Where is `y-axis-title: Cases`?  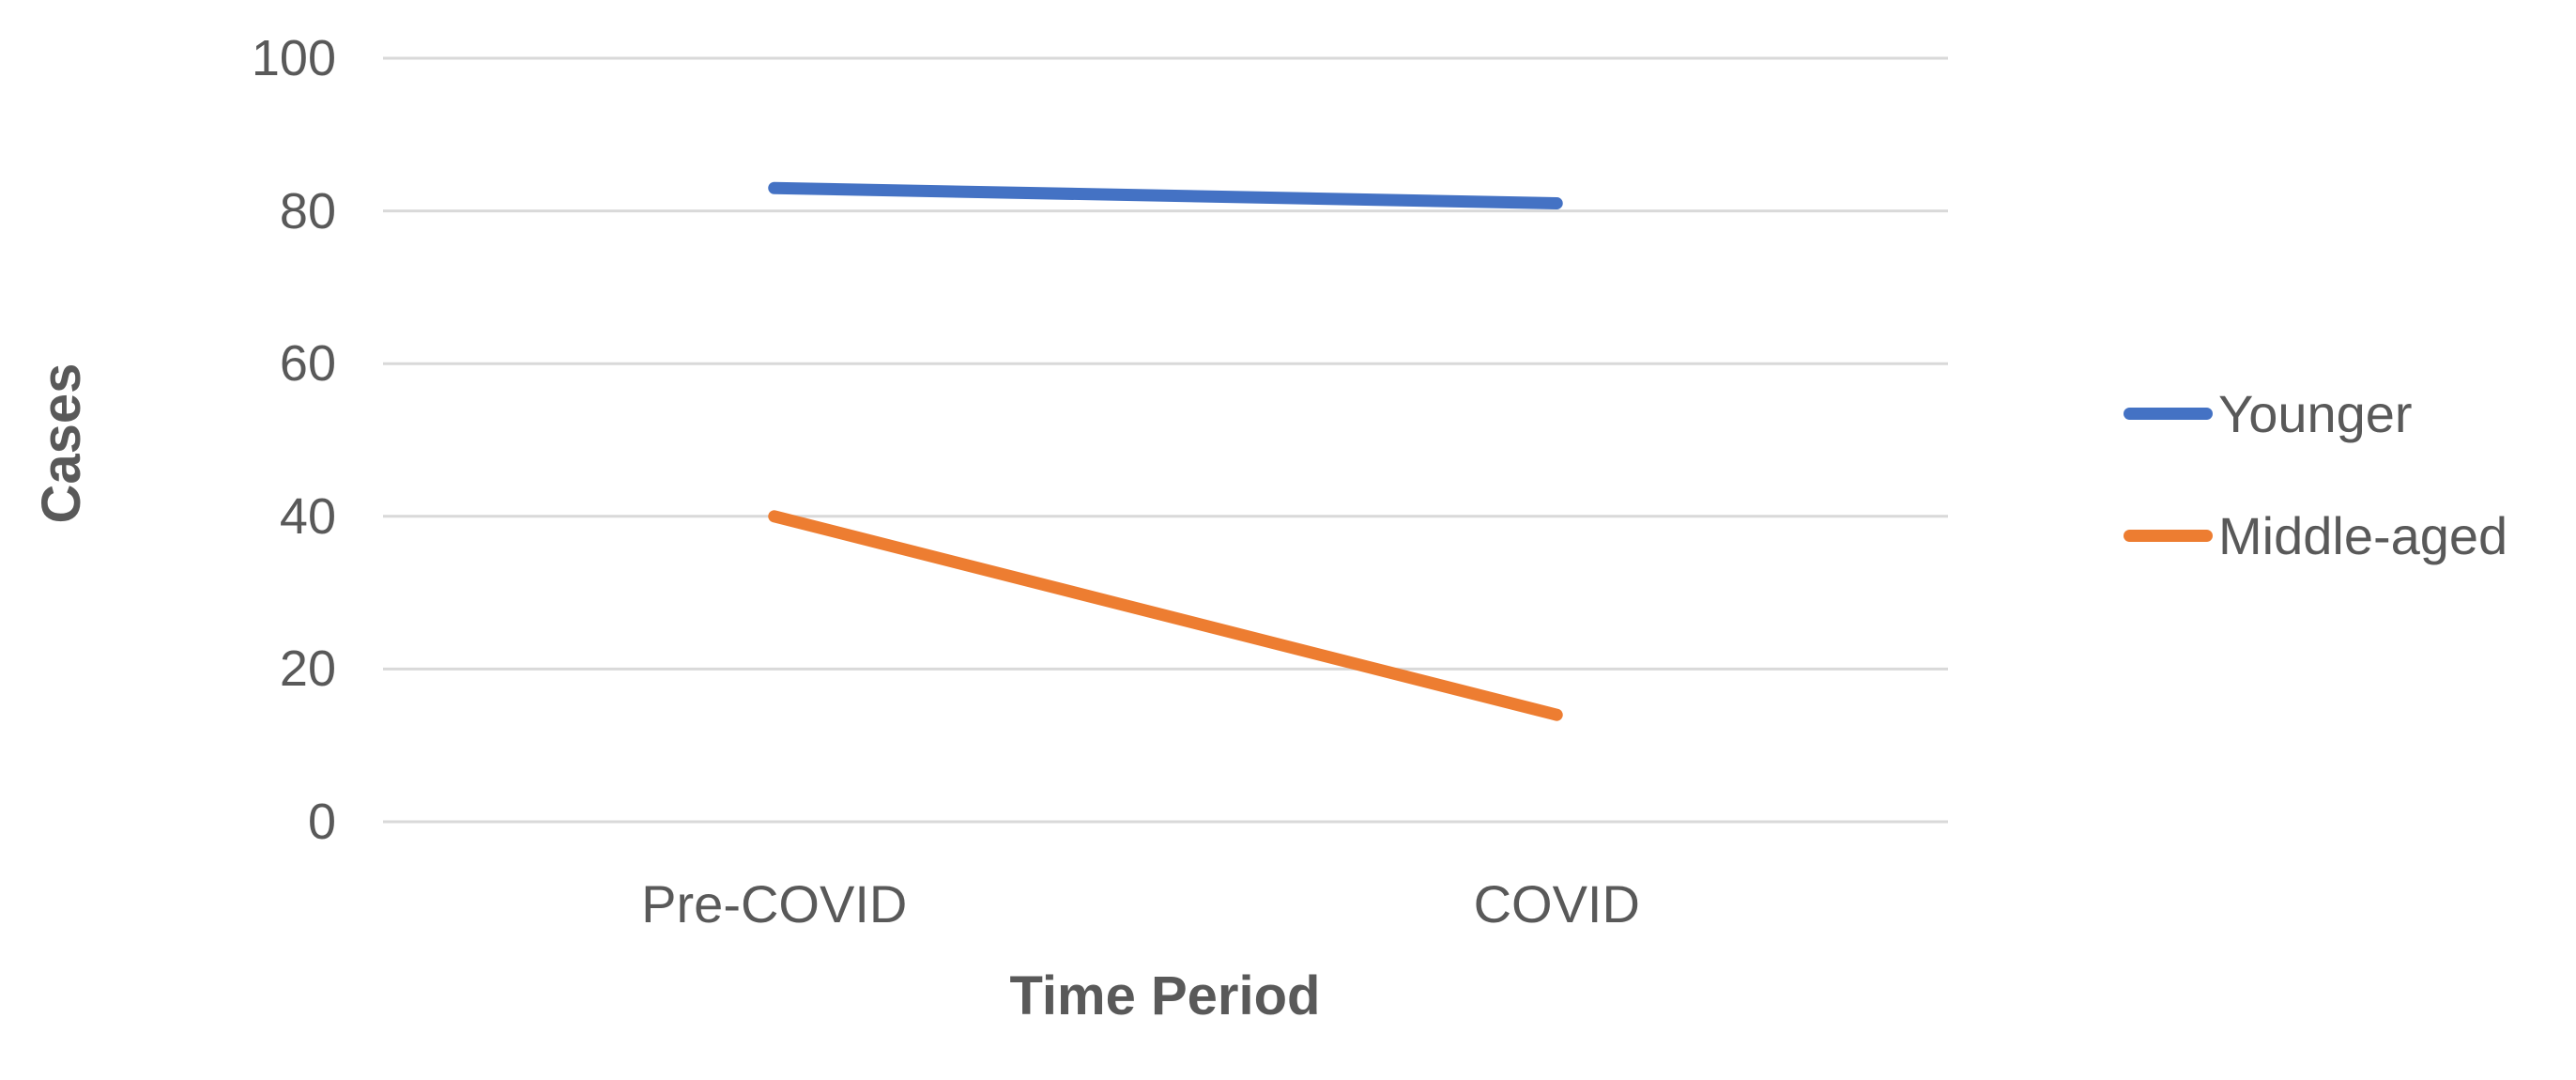 y-axis-title: Cases is located at coordinates (61, 443).